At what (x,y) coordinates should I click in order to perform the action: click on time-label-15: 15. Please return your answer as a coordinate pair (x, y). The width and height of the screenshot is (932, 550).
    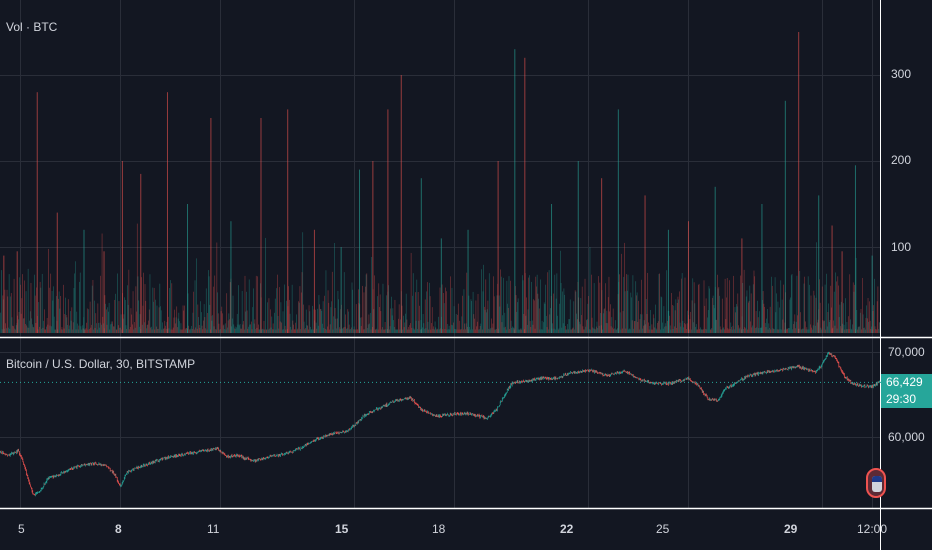
    Looking at the image, I should click on (342, 529).